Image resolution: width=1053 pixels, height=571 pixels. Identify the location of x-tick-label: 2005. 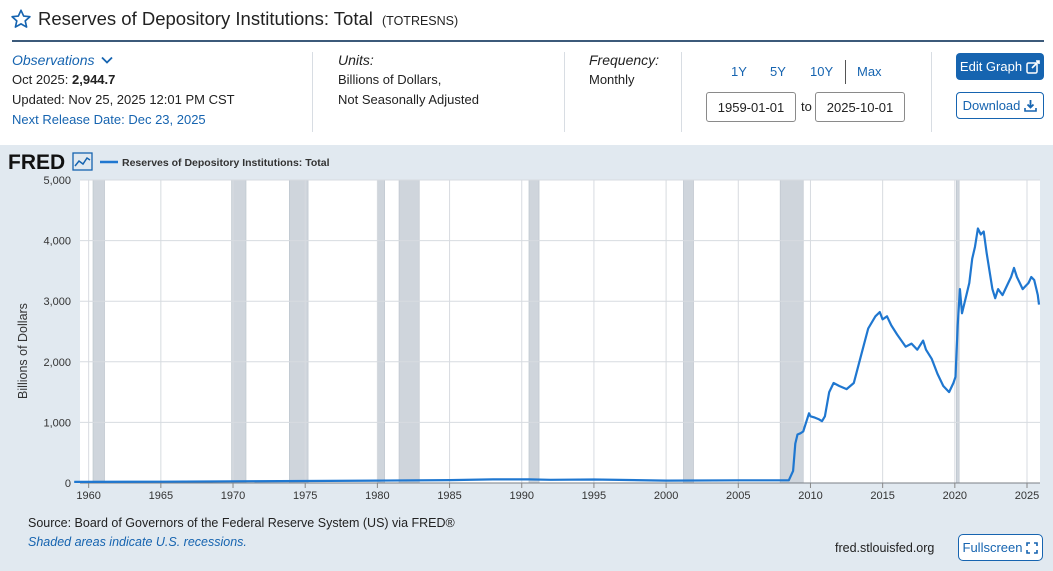
(738, 496).